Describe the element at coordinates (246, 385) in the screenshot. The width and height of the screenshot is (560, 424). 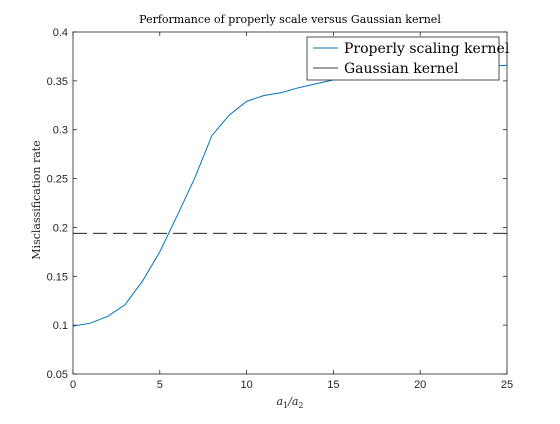
I see `x-tick-label: 10` at that location.